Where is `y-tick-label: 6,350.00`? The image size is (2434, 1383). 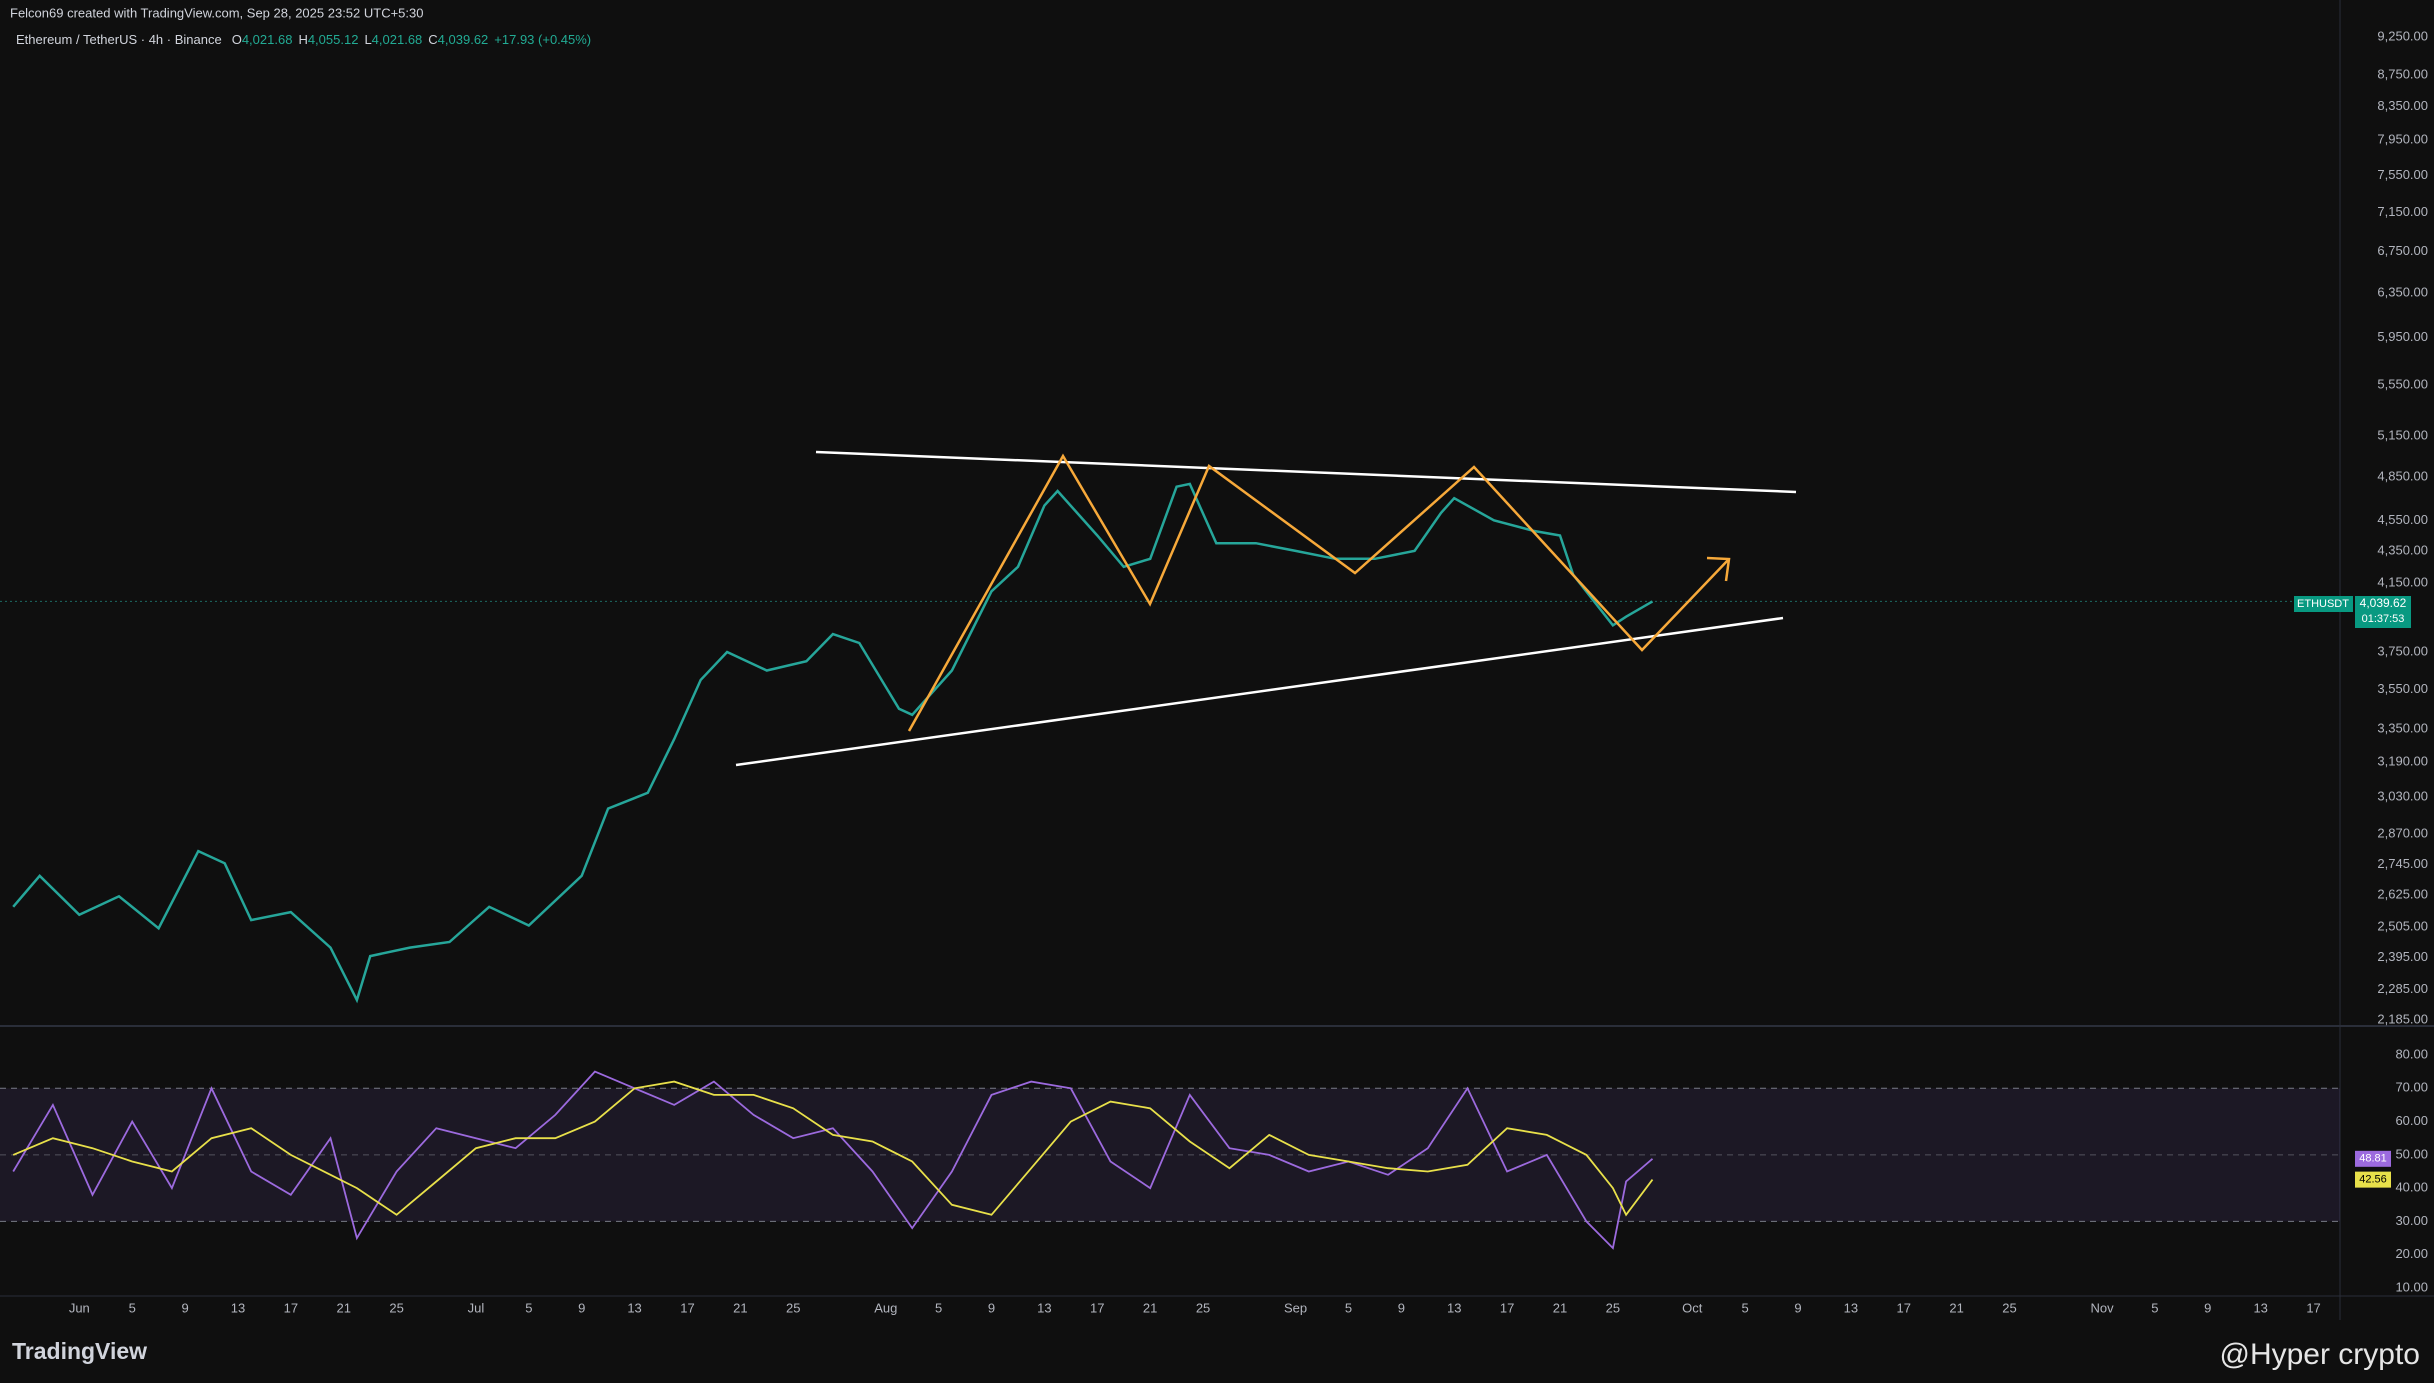 y-tick-label: 6,350.00 is located at coordinates (2402, 292).